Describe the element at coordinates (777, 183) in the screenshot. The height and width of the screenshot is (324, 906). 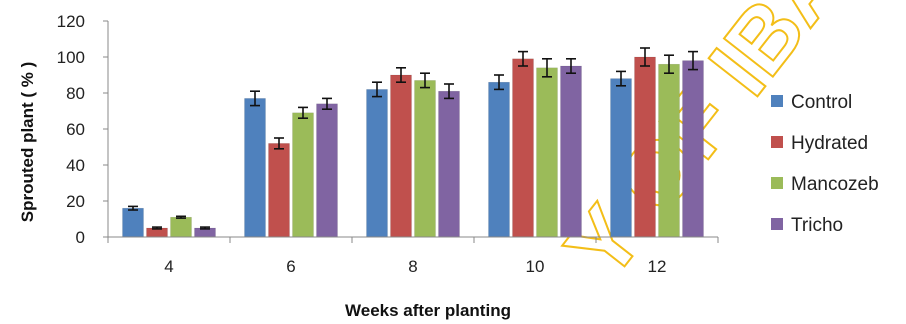
I see `legend-swatch-mancozeb` at that location.